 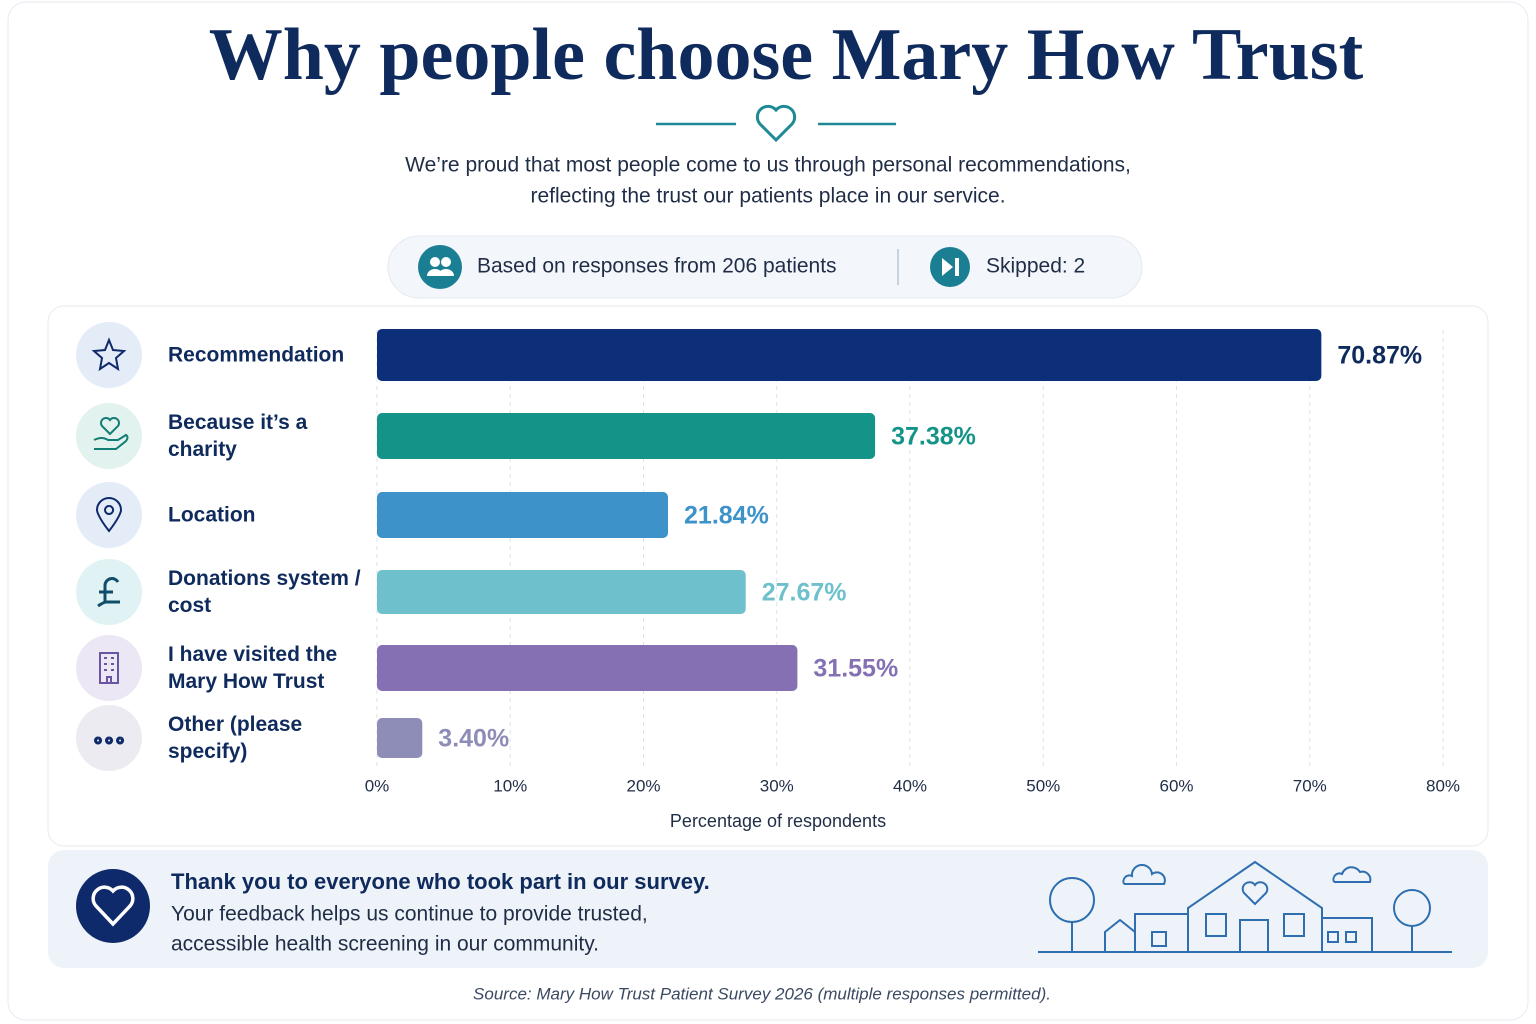 What do you see at coordinates (643, 785) in the screenshot?
I see `x-tick-label: 20%` at bounding box center [643, 785].